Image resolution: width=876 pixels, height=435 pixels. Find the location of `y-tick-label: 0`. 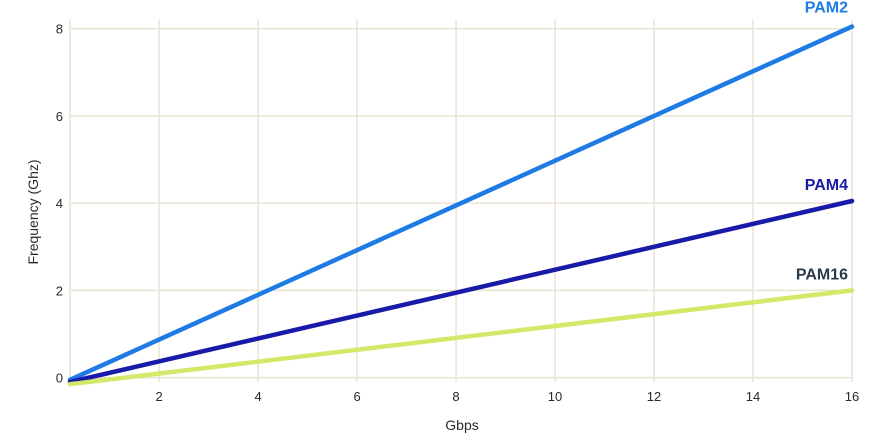

y-tick-label: 0 is located at coordinates (59, 378).